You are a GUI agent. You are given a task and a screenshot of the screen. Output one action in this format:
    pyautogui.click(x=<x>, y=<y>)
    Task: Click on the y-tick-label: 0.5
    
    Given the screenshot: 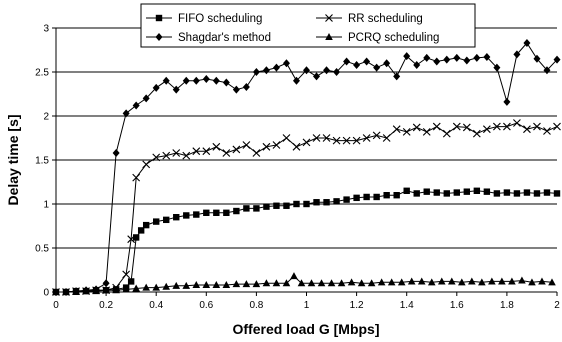 What is the action you would take?
    pyautogui.click(x=42, y=249)
    